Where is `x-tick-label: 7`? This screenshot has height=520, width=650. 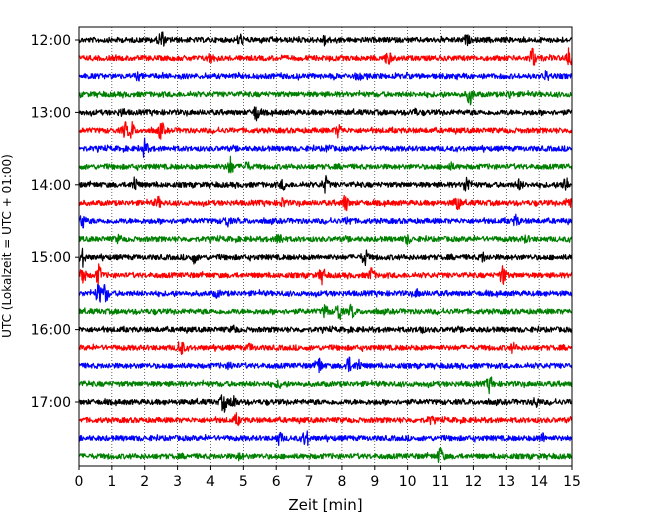 x-tick-label: 7 is located at coordinates (309, 482).